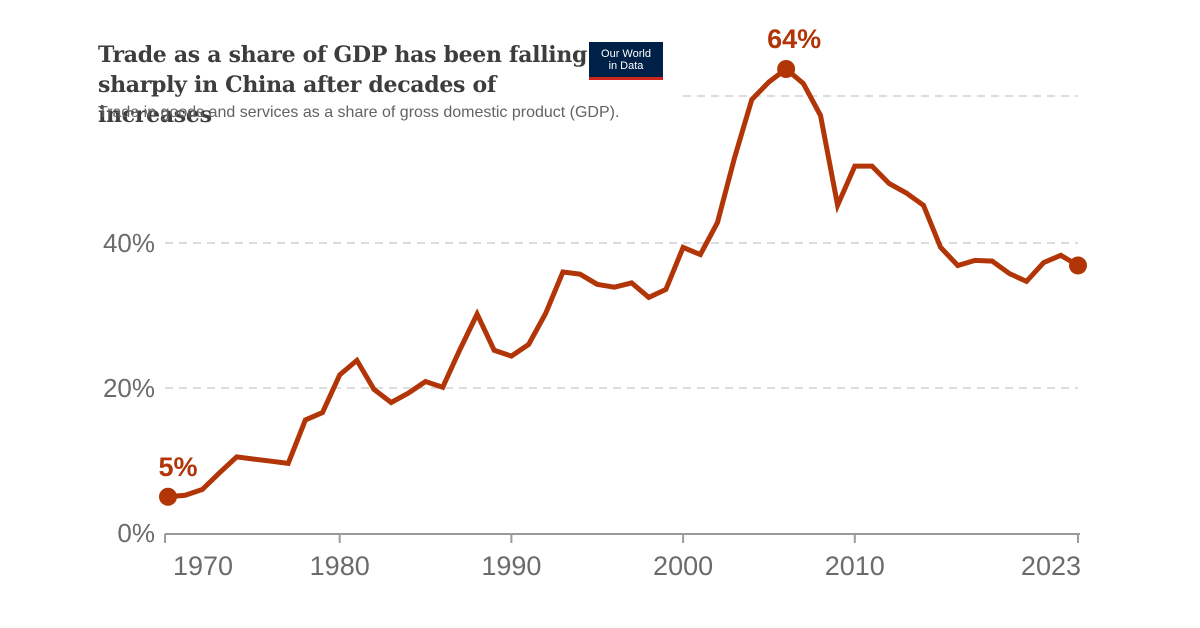 The image size is (1200, 628). What do you see at coordinates (1078, 265) in the screenshot?
I see `end-point` at bounding box center [1078, 265].